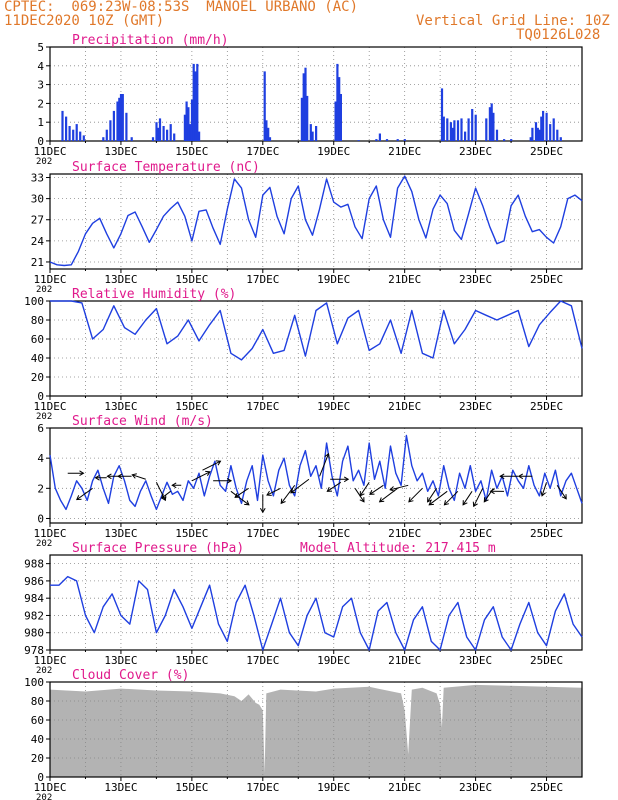 This screenshot has height=800, width=618. Describe the element at coordinates (316, 330) in the screenshot. I see `series-line` at that location.